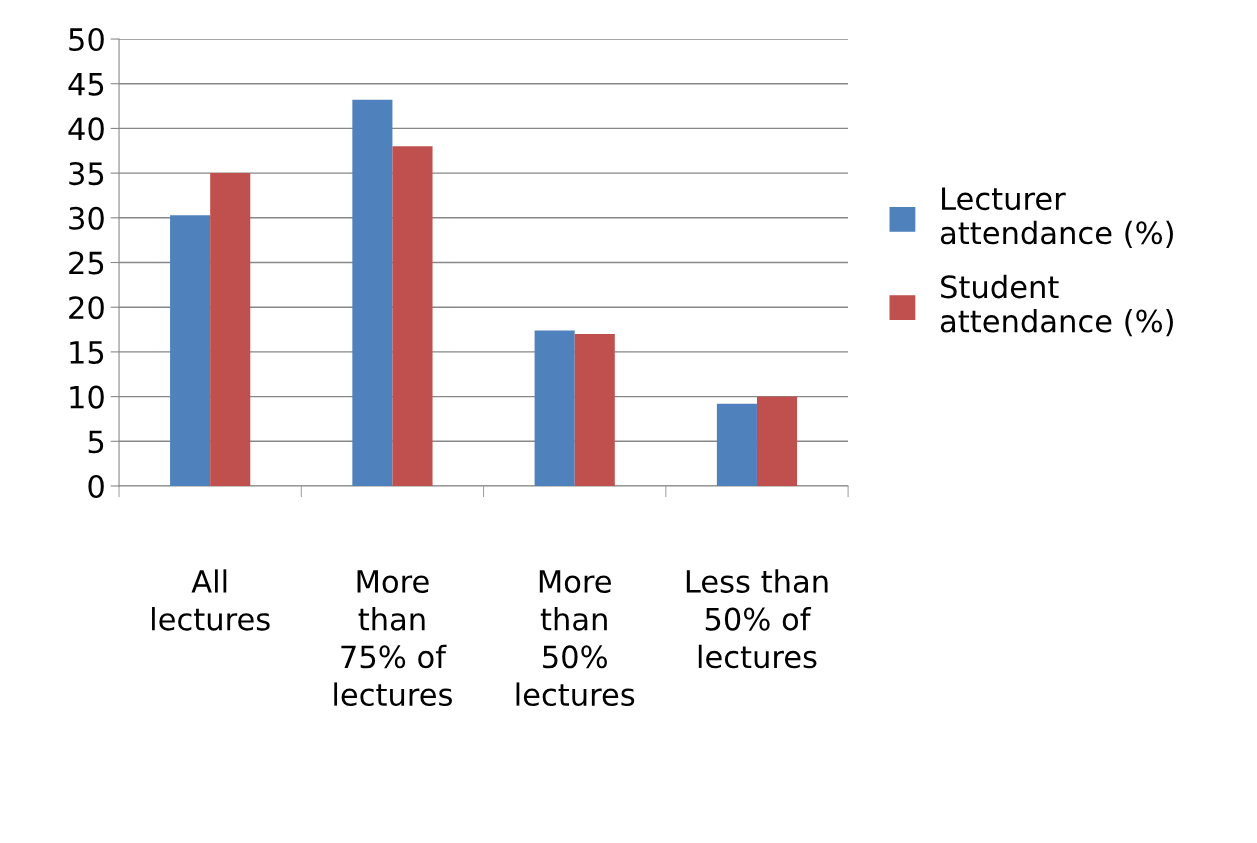 The height and width of the screenshot is (843, 1257). I want to click on y-tick-label: 30, so click(86, 218).